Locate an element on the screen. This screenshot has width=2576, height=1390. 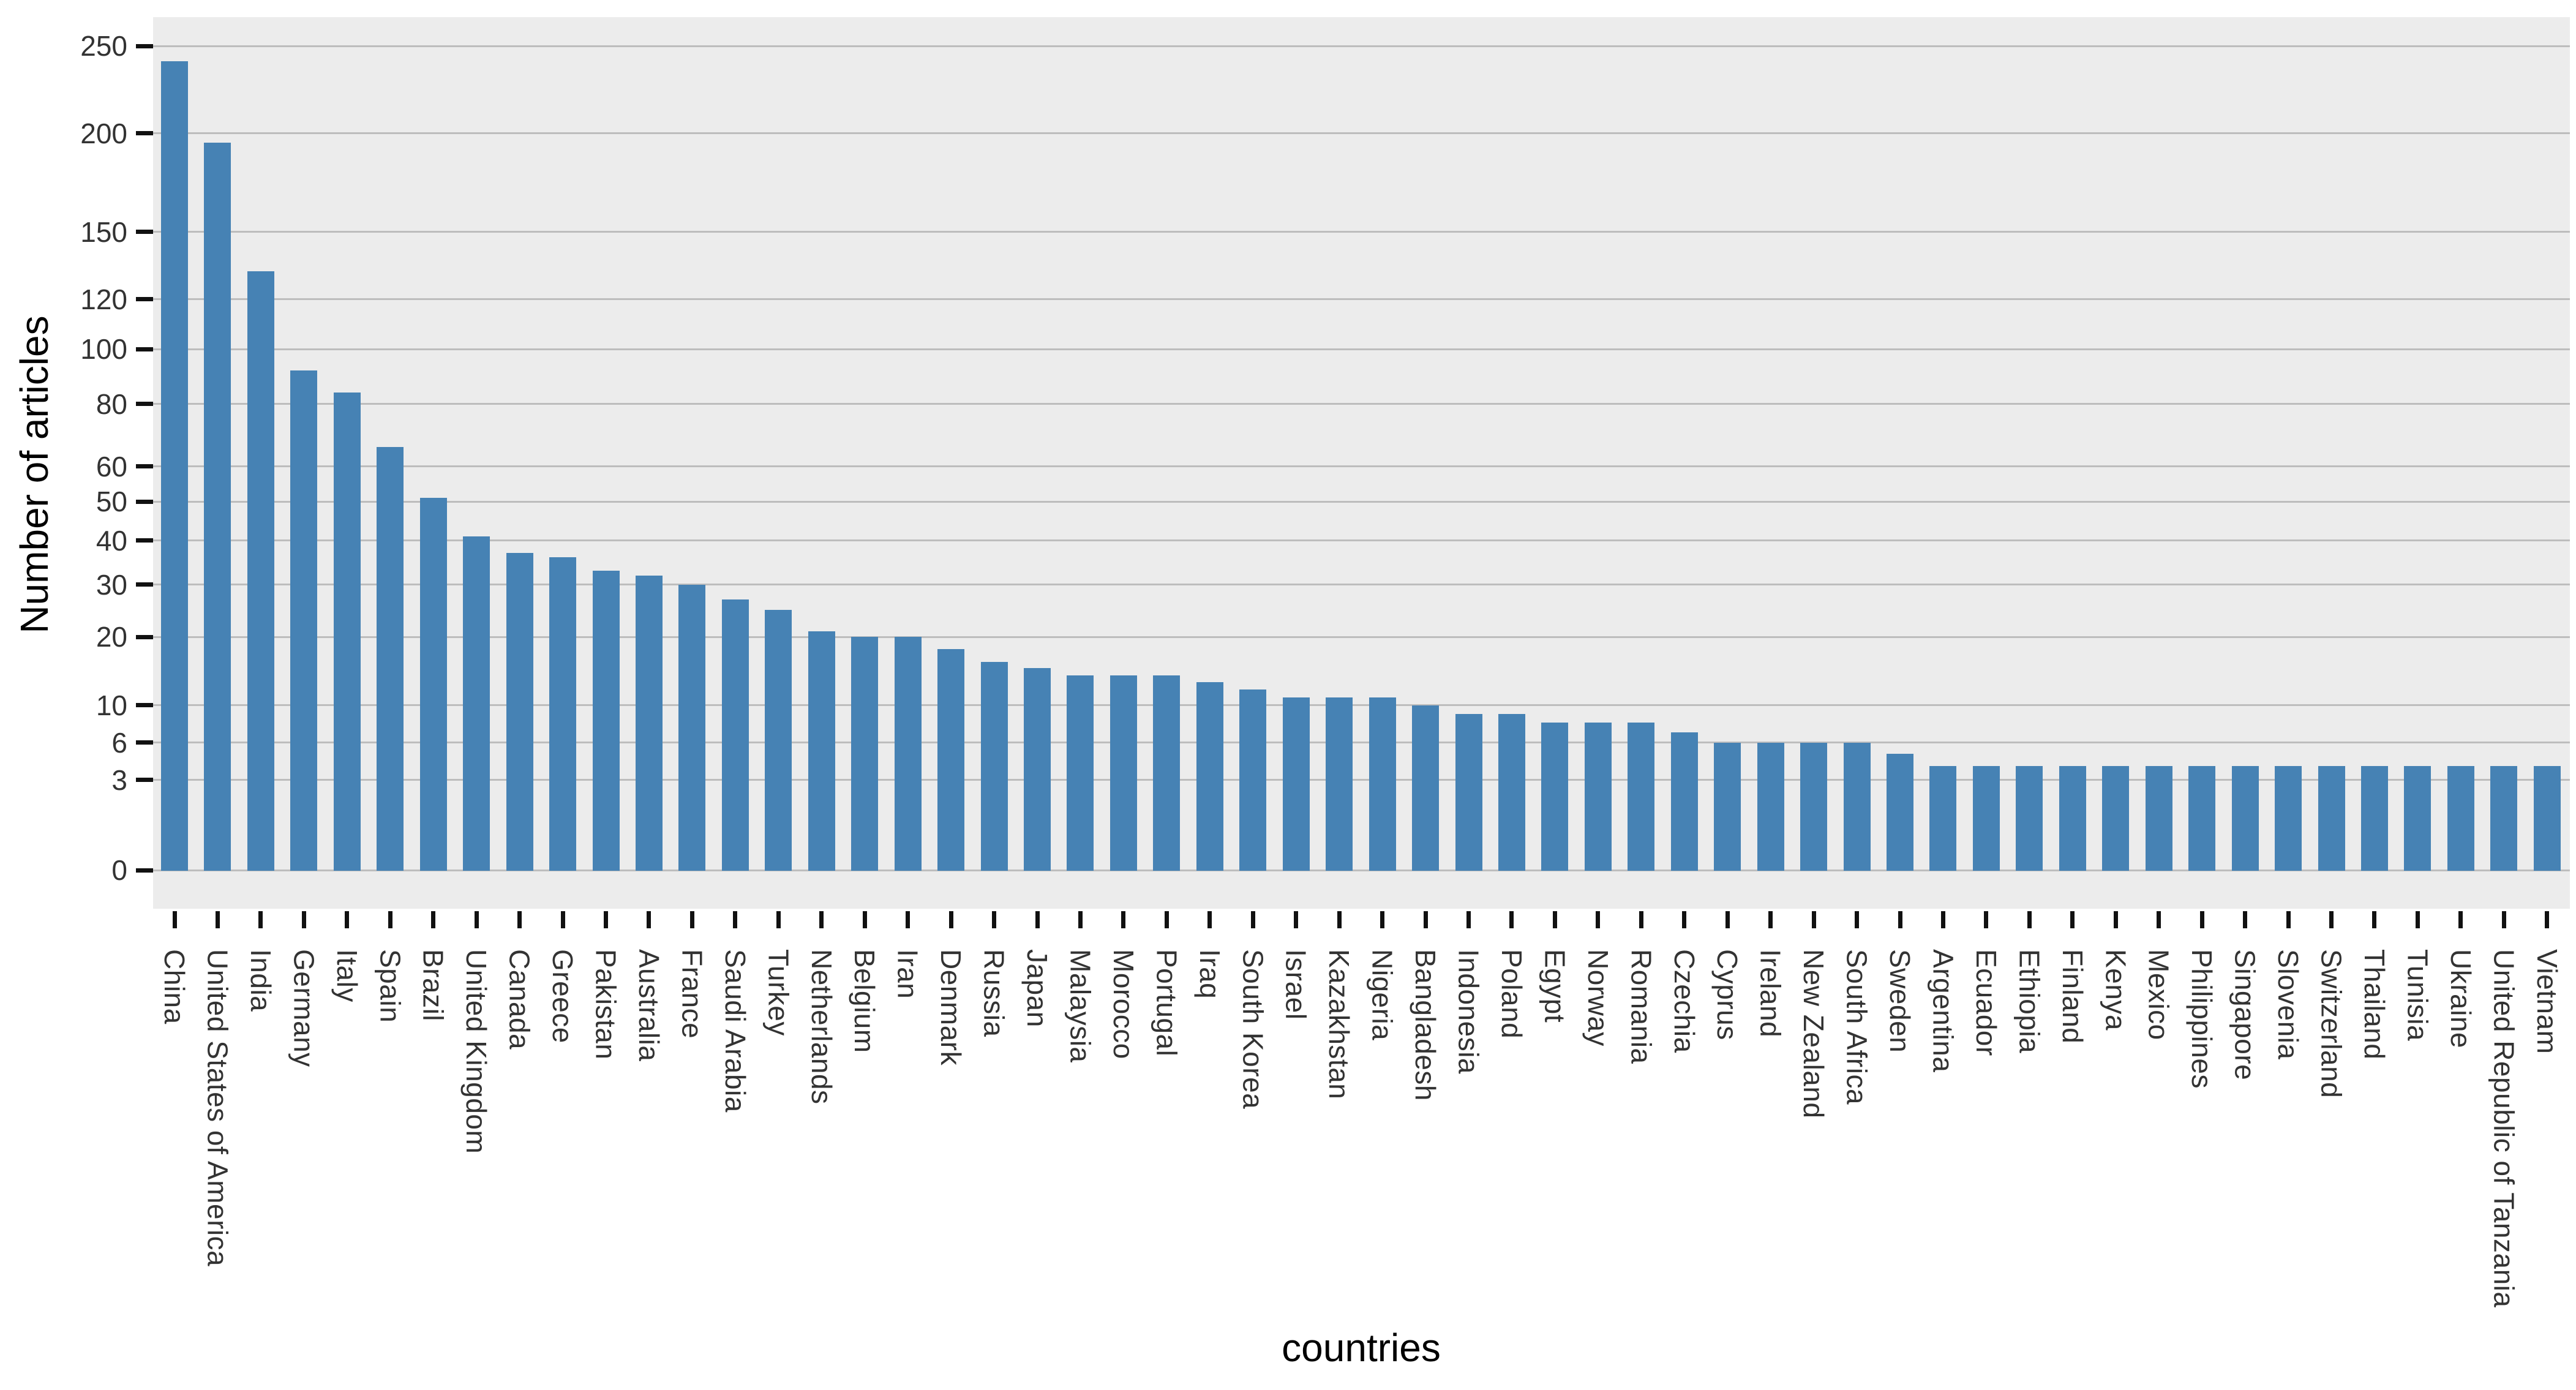
bar-australia is located at coordinates (649, 723).